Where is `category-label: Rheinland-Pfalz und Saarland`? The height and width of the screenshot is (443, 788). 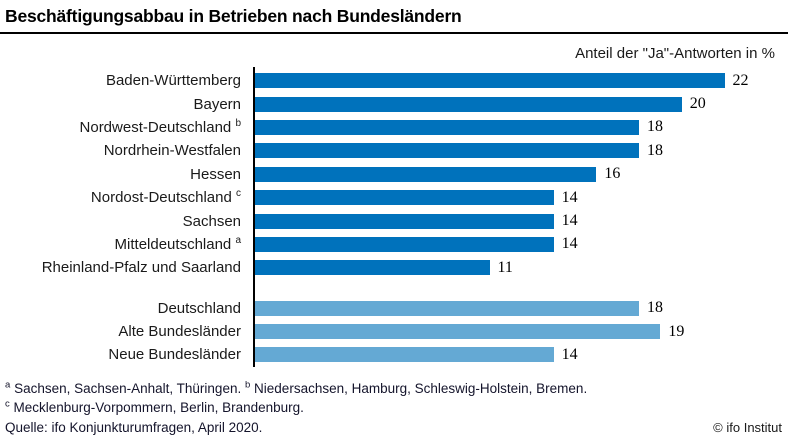
category-label: Rheinland-Pfalz und Saarland is located at coordinates (141, 268).